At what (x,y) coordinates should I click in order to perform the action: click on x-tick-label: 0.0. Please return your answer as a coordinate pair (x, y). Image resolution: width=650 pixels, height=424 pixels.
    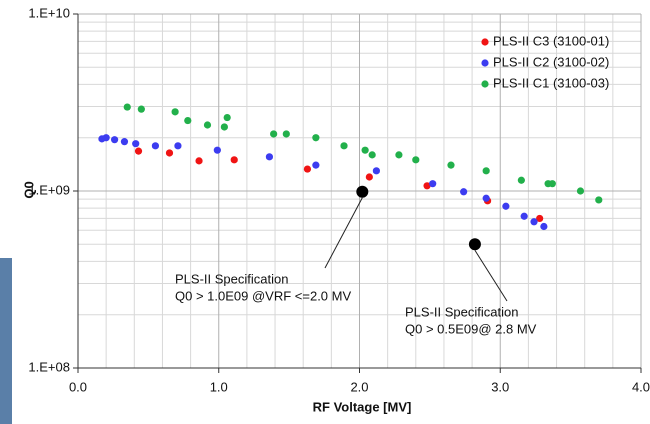
    Looking at the image, I should click on (78, 386).